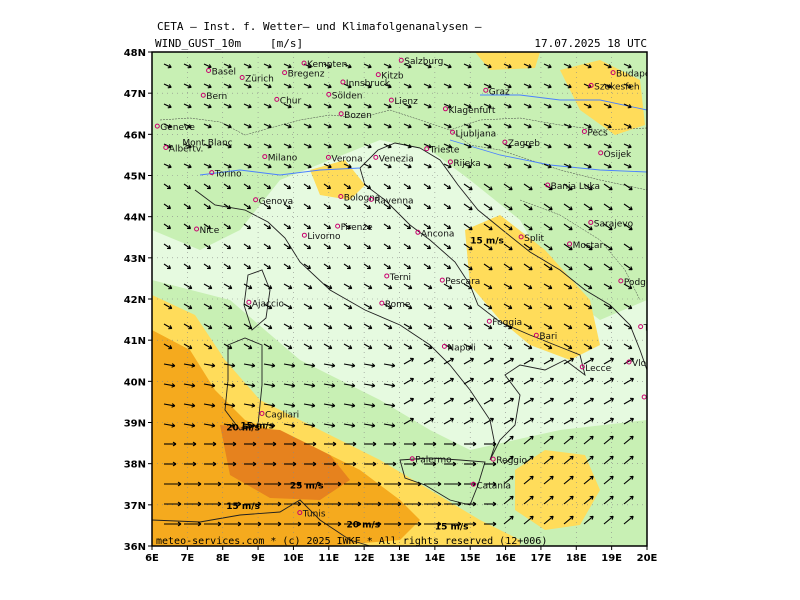 This screenshot has width=800, height=600. I want to click on contour-label: 15 m/s, so click(243, 507).